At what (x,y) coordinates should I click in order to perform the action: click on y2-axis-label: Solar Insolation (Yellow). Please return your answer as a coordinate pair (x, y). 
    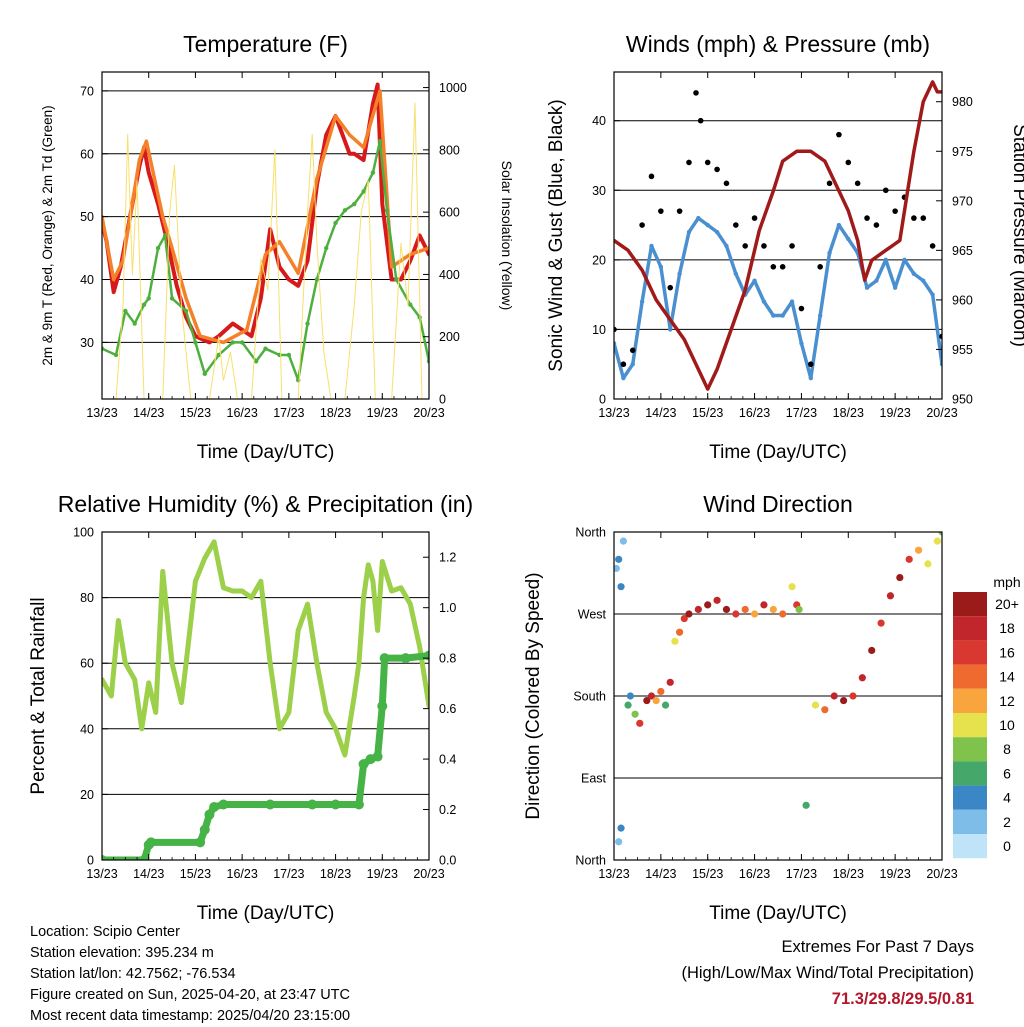
    Looking at the image, I should click on (507, 236).